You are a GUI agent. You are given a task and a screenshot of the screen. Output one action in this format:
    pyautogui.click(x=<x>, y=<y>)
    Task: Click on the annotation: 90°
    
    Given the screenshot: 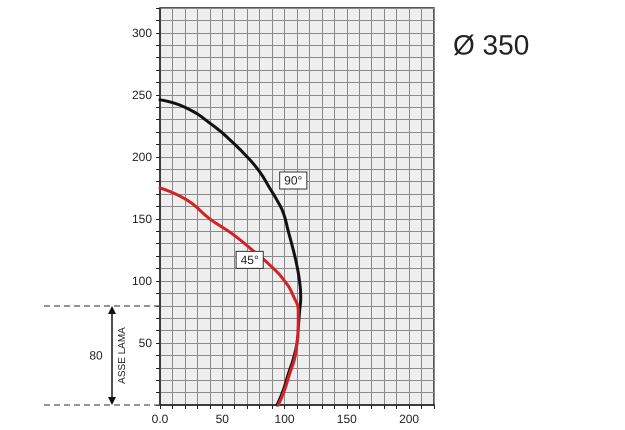 What is the action you would take?
    pyautogui.click(x=293, y=180)
    